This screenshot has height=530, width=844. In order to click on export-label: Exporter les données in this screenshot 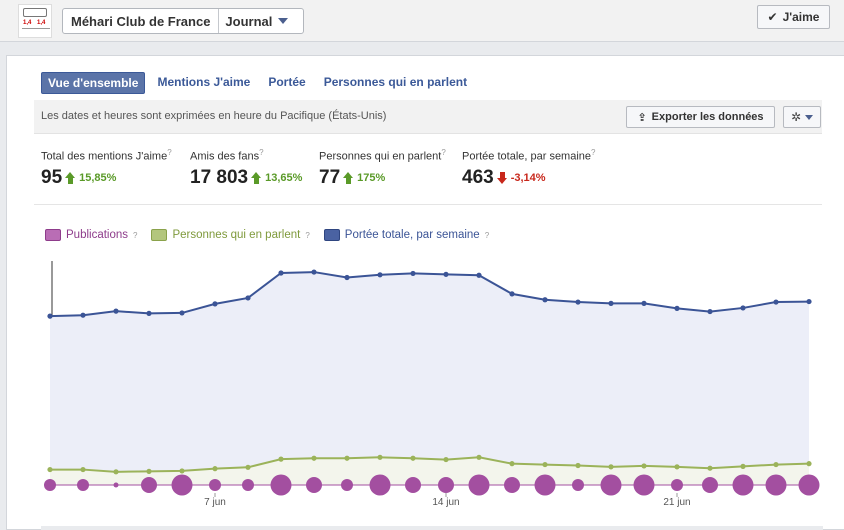, I will do `click(707, 117)`.